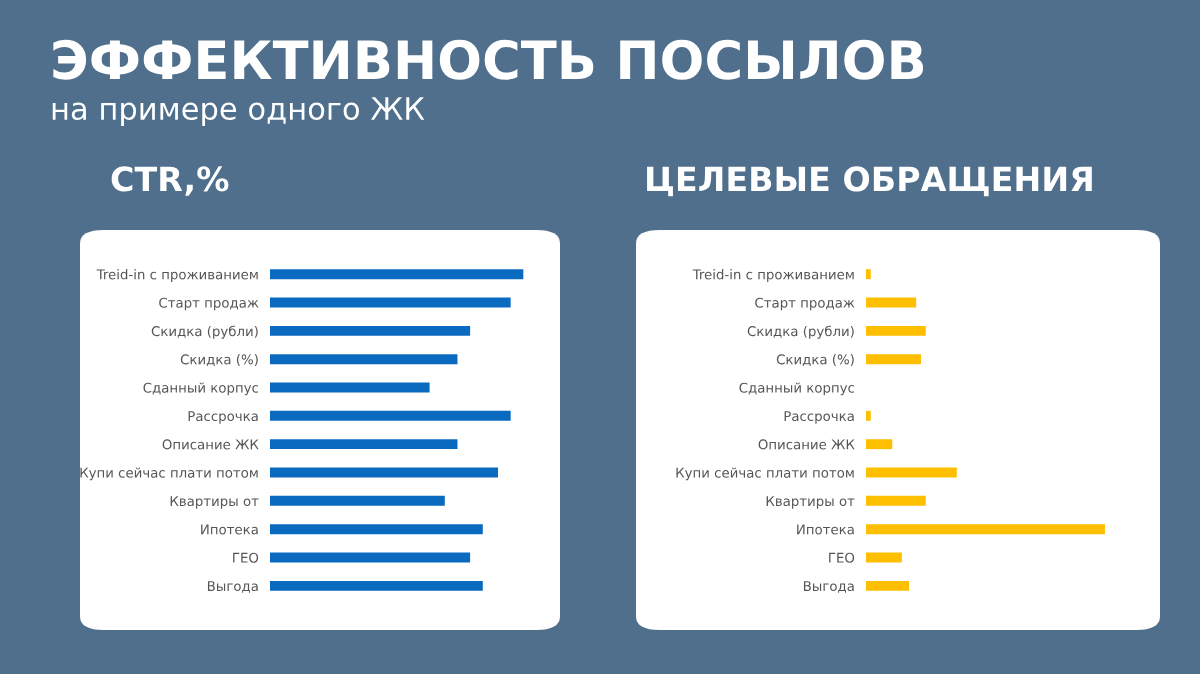  Describe the element at coordinates (488, 59) in the screenshot. I see `text: ЭФФЕКТИВНОСТЬ ПОСЫЛОВ` at that location.